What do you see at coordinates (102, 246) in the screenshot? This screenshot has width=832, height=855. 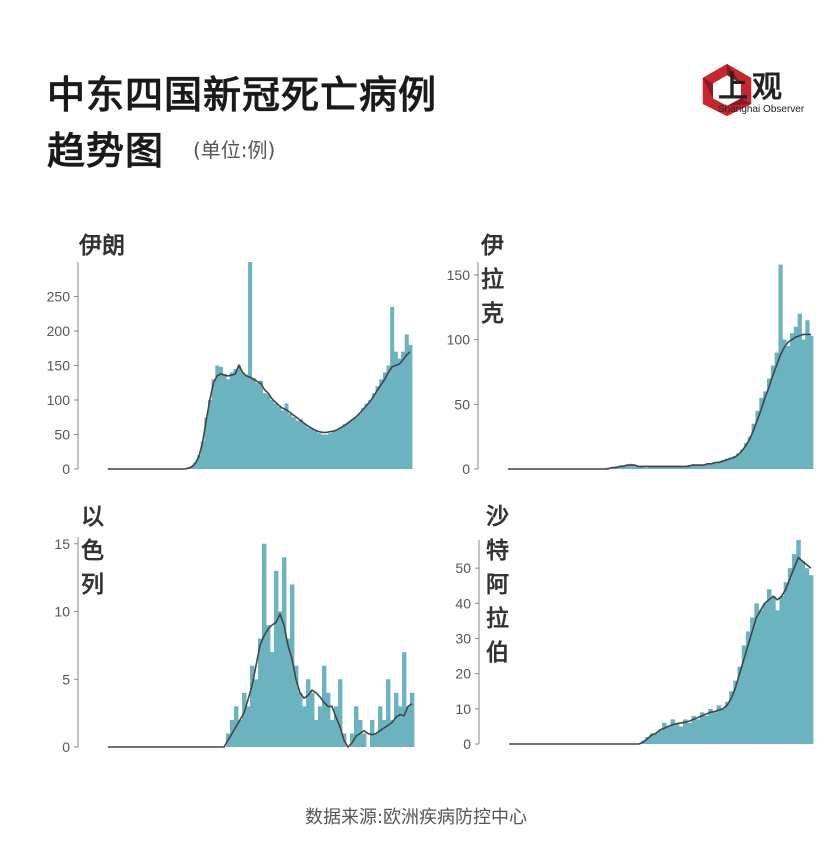 I see `chart-title-iran: 伊朗` at bounding box center [102, 246].